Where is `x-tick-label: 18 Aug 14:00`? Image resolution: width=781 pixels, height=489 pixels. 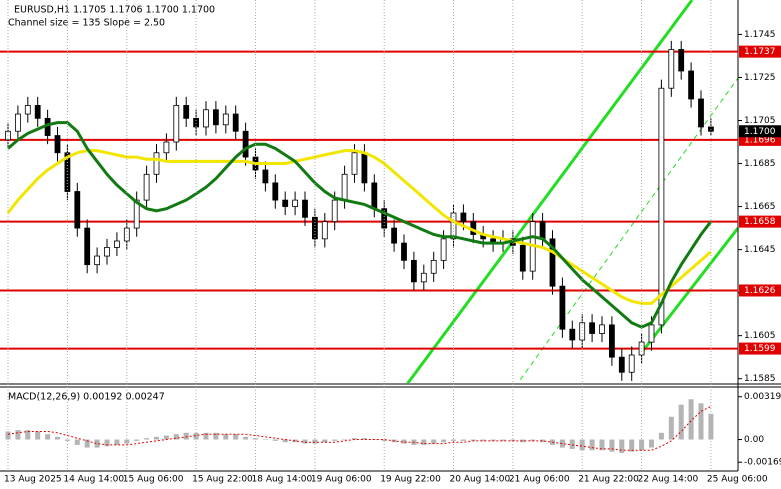
x-tick-label: 18 Aug 14:00 is located at coordinates (282, 480).